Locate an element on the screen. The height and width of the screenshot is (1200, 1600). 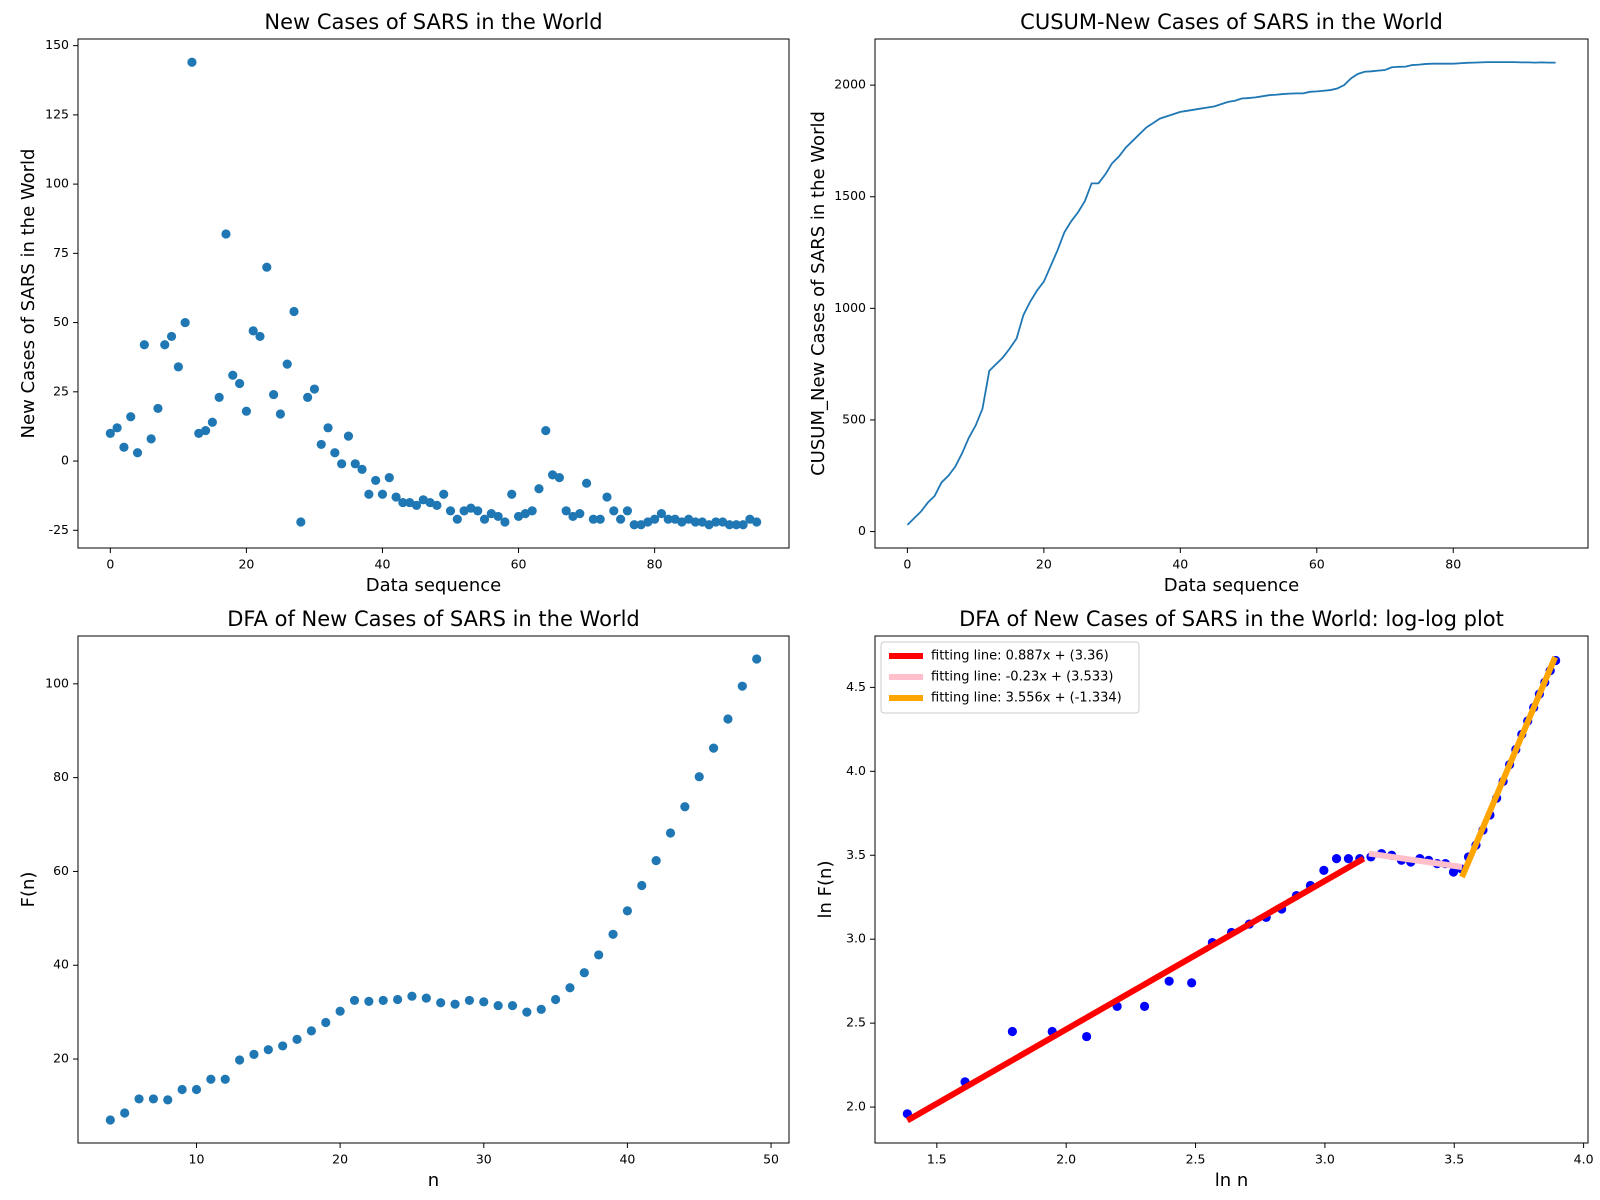
chart-title: CUSUM-New Cases of SARS in the World is located at coordinates (1231, 22).